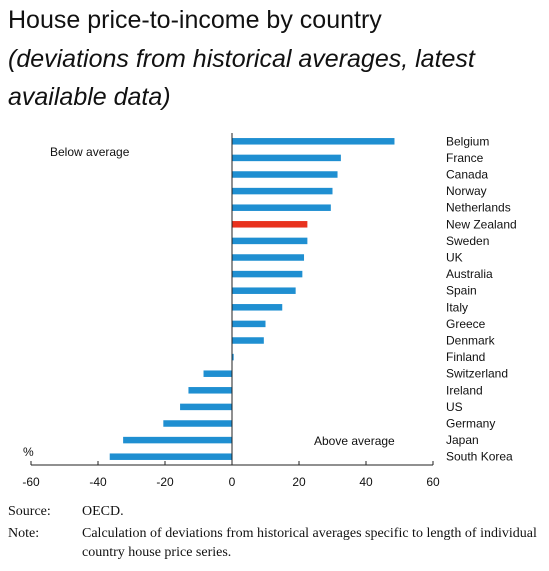 This screenshot has height=571, width=549. What do you see at coordinates (354, 441) in the screenshot?
I see `annotation-above-average: Above average` at bounding box center [354, 441].